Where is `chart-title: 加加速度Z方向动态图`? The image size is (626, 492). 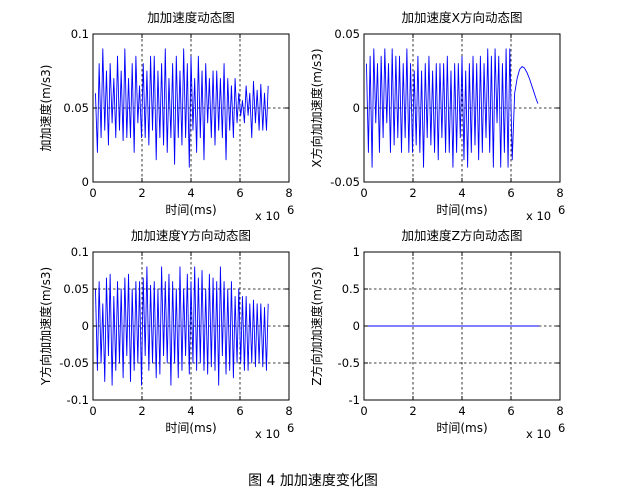
chart-title: 加加速度Z方向动态图 is located at coordinates (461, 235).